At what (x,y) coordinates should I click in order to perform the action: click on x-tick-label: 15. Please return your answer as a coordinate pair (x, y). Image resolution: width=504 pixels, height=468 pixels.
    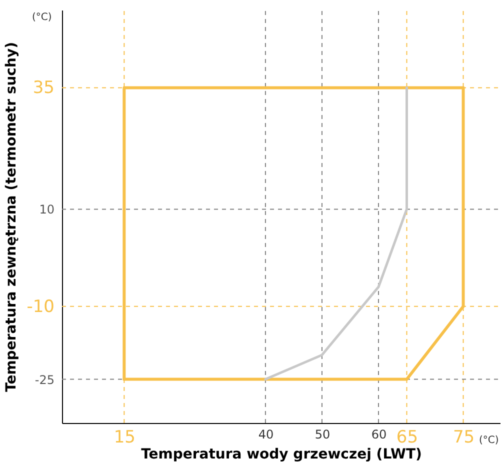
    Looking at the image, I should click on (125, 438).